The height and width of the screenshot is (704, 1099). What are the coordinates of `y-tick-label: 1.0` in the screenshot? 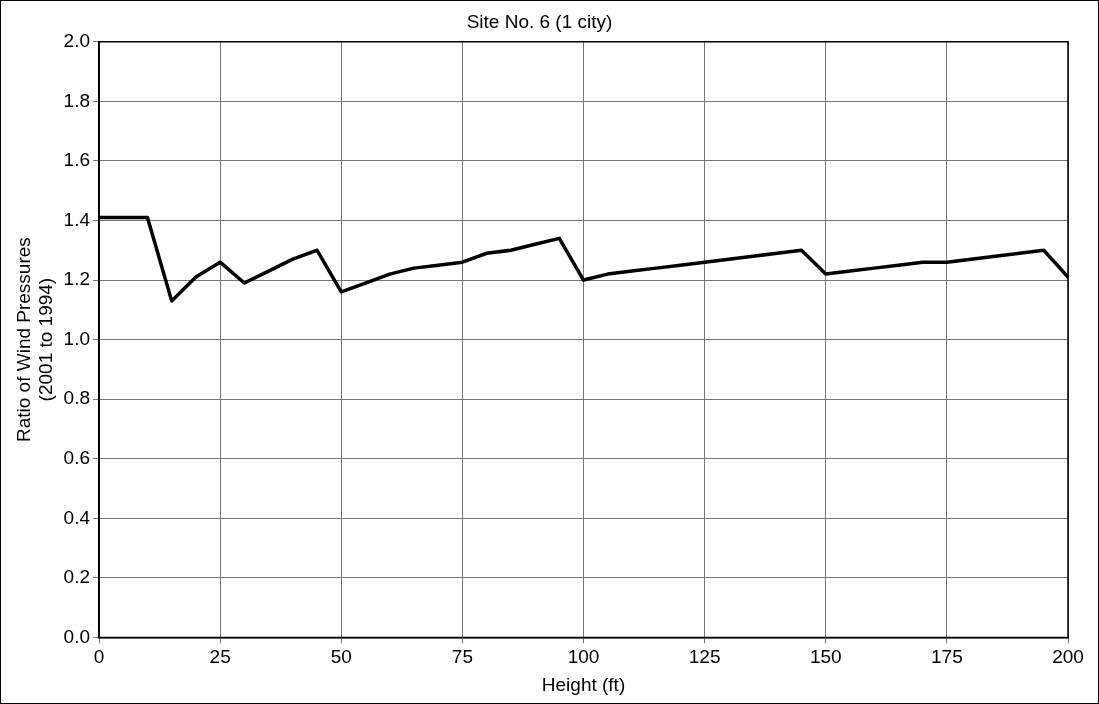 It's located at (77, 338).